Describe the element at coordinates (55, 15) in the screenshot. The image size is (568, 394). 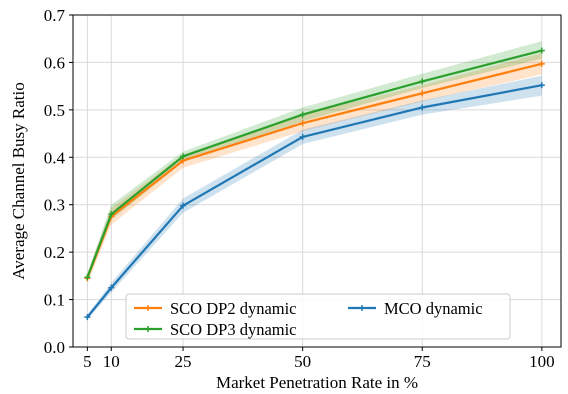
I see `y-tick-label: 0.7` at that location.